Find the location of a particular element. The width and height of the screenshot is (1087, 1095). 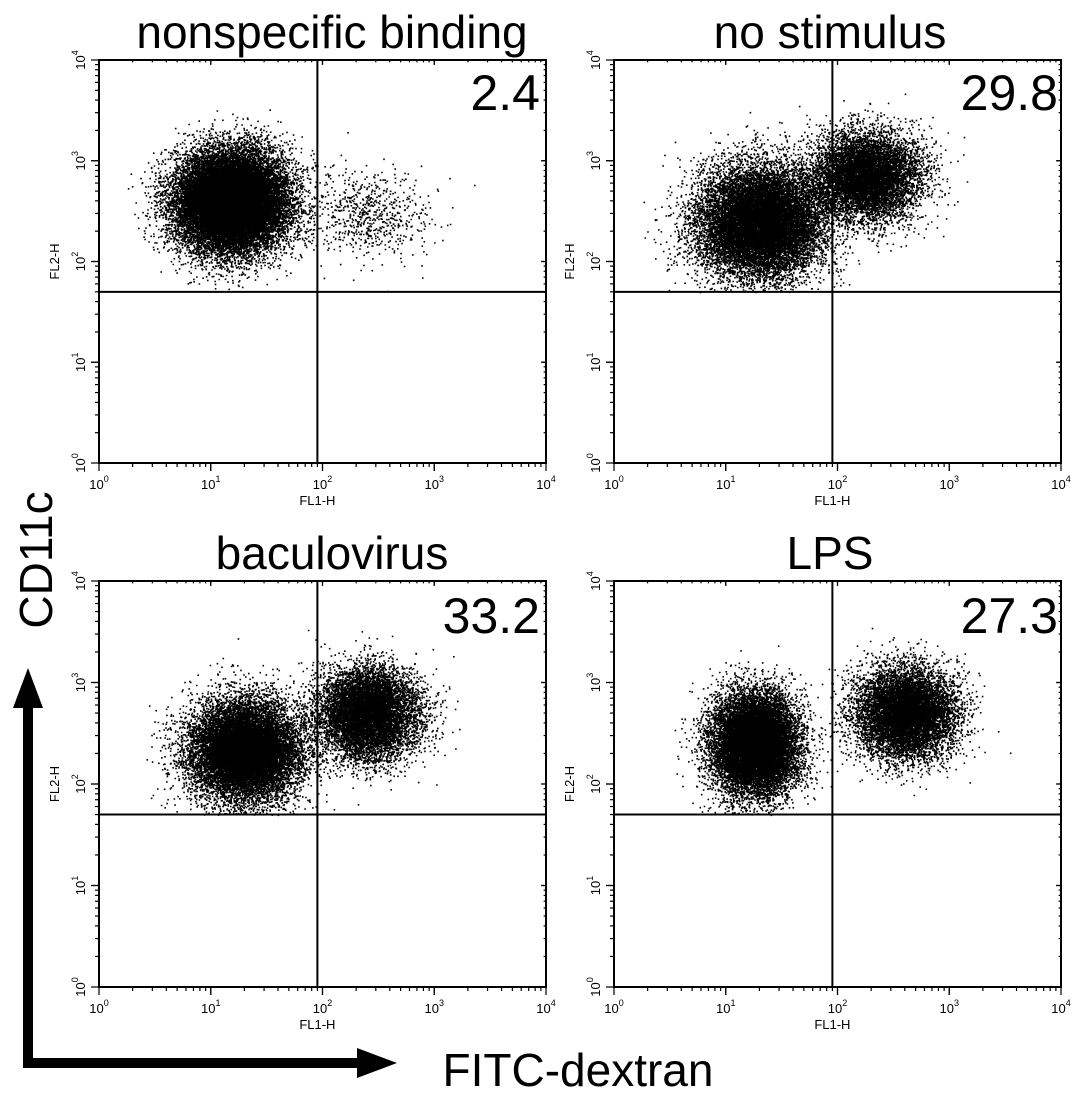

panel-title: nonspecific binding is located at coordinates (331, 32).